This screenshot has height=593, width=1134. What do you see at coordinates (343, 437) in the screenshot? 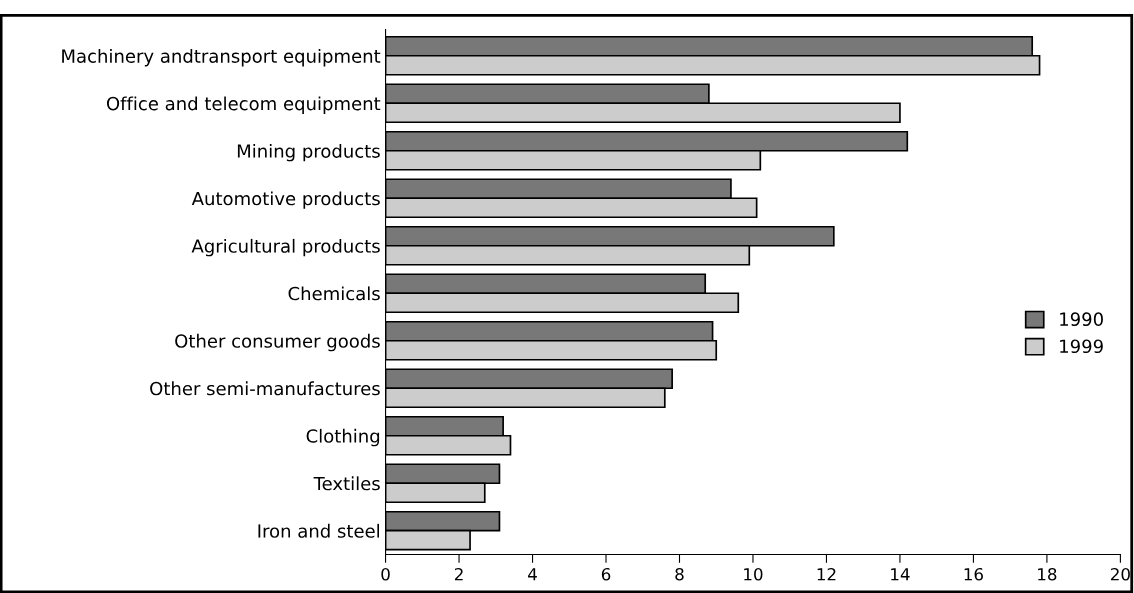
I see `y-tick-label: Clothing` at bounding box center [343, 437].